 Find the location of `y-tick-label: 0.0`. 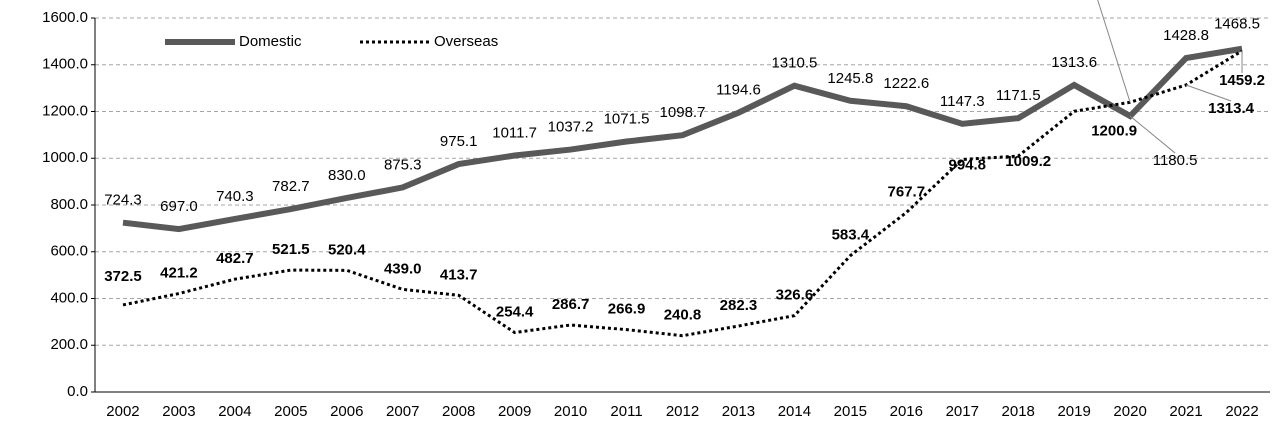

y-tick-label: 0.0 is located at coordinates (77, 391).